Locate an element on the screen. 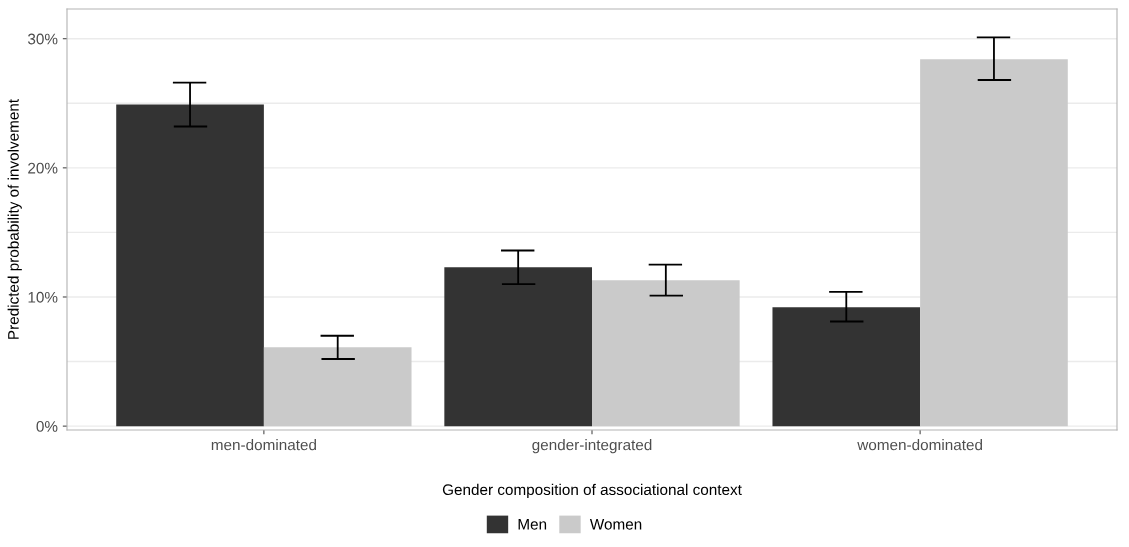 This screenshot has height=547, width=1129. y-tick-label: 10% is located at coordinates (43, 297).